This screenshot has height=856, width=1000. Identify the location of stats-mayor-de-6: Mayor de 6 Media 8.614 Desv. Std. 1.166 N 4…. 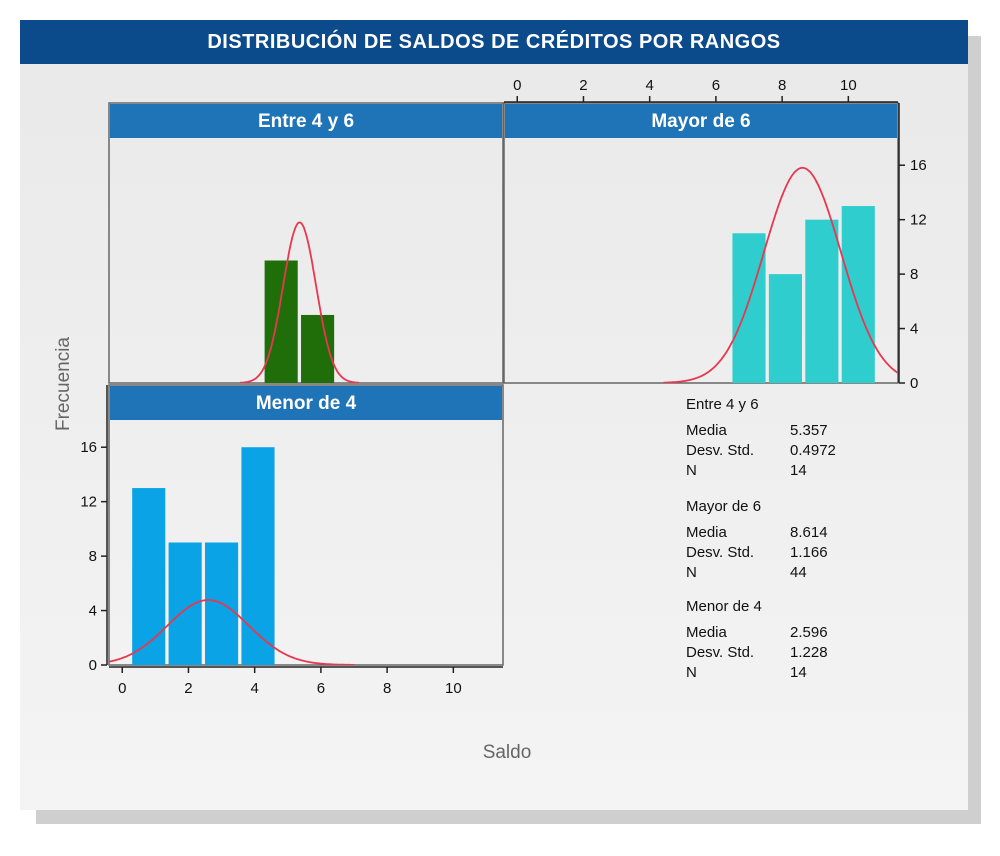
(757, 540).